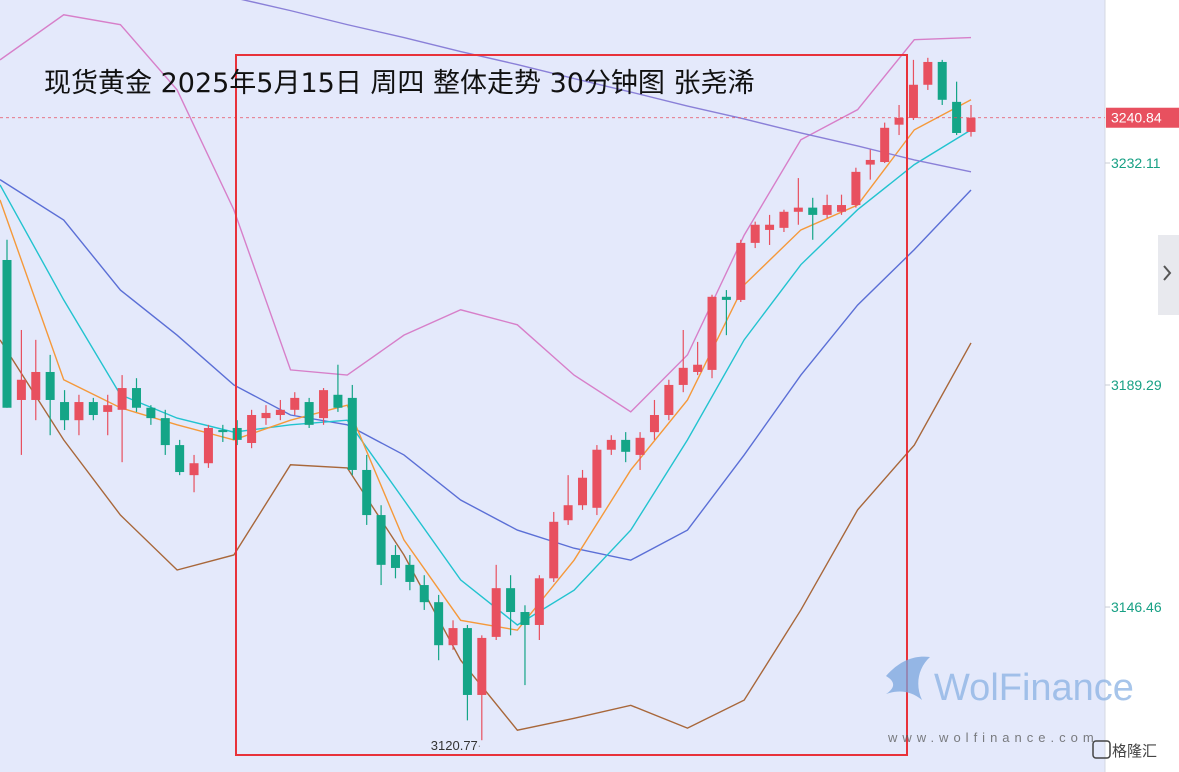 Image resolution: width=1179 pixels, height=772 pixels. What do you see at coordinates (1101, 749) in the screenshot?
I see `source-logo` at bounding box center [1101, 749].